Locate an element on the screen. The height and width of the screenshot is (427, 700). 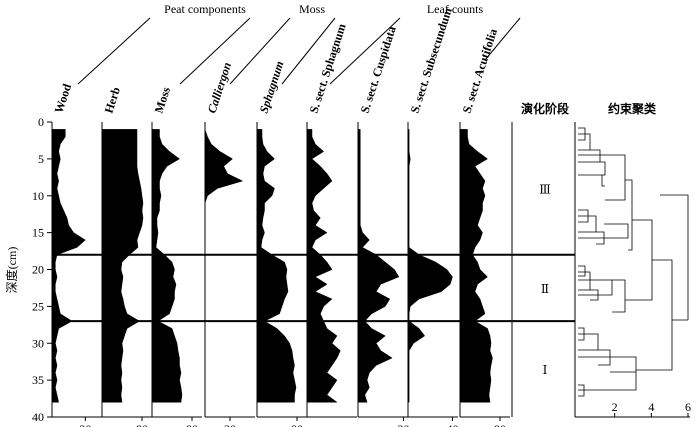
y-tick-label: 40 is located at coordinates (38, 417).